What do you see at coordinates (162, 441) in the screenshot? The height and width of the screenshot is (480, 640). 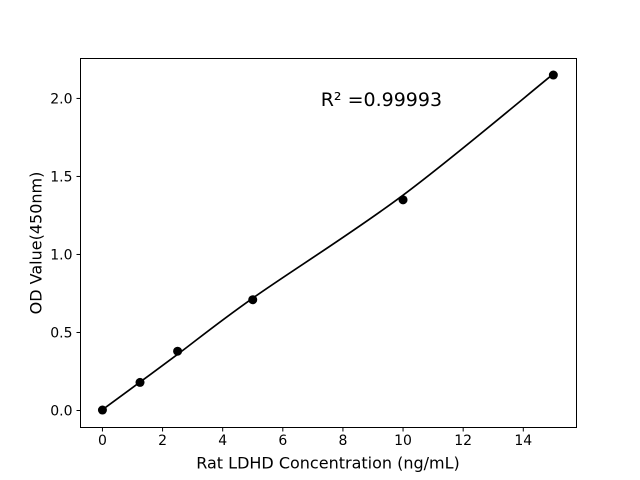 I see `x-tick-label: 2` at bounding box center [162, 441].